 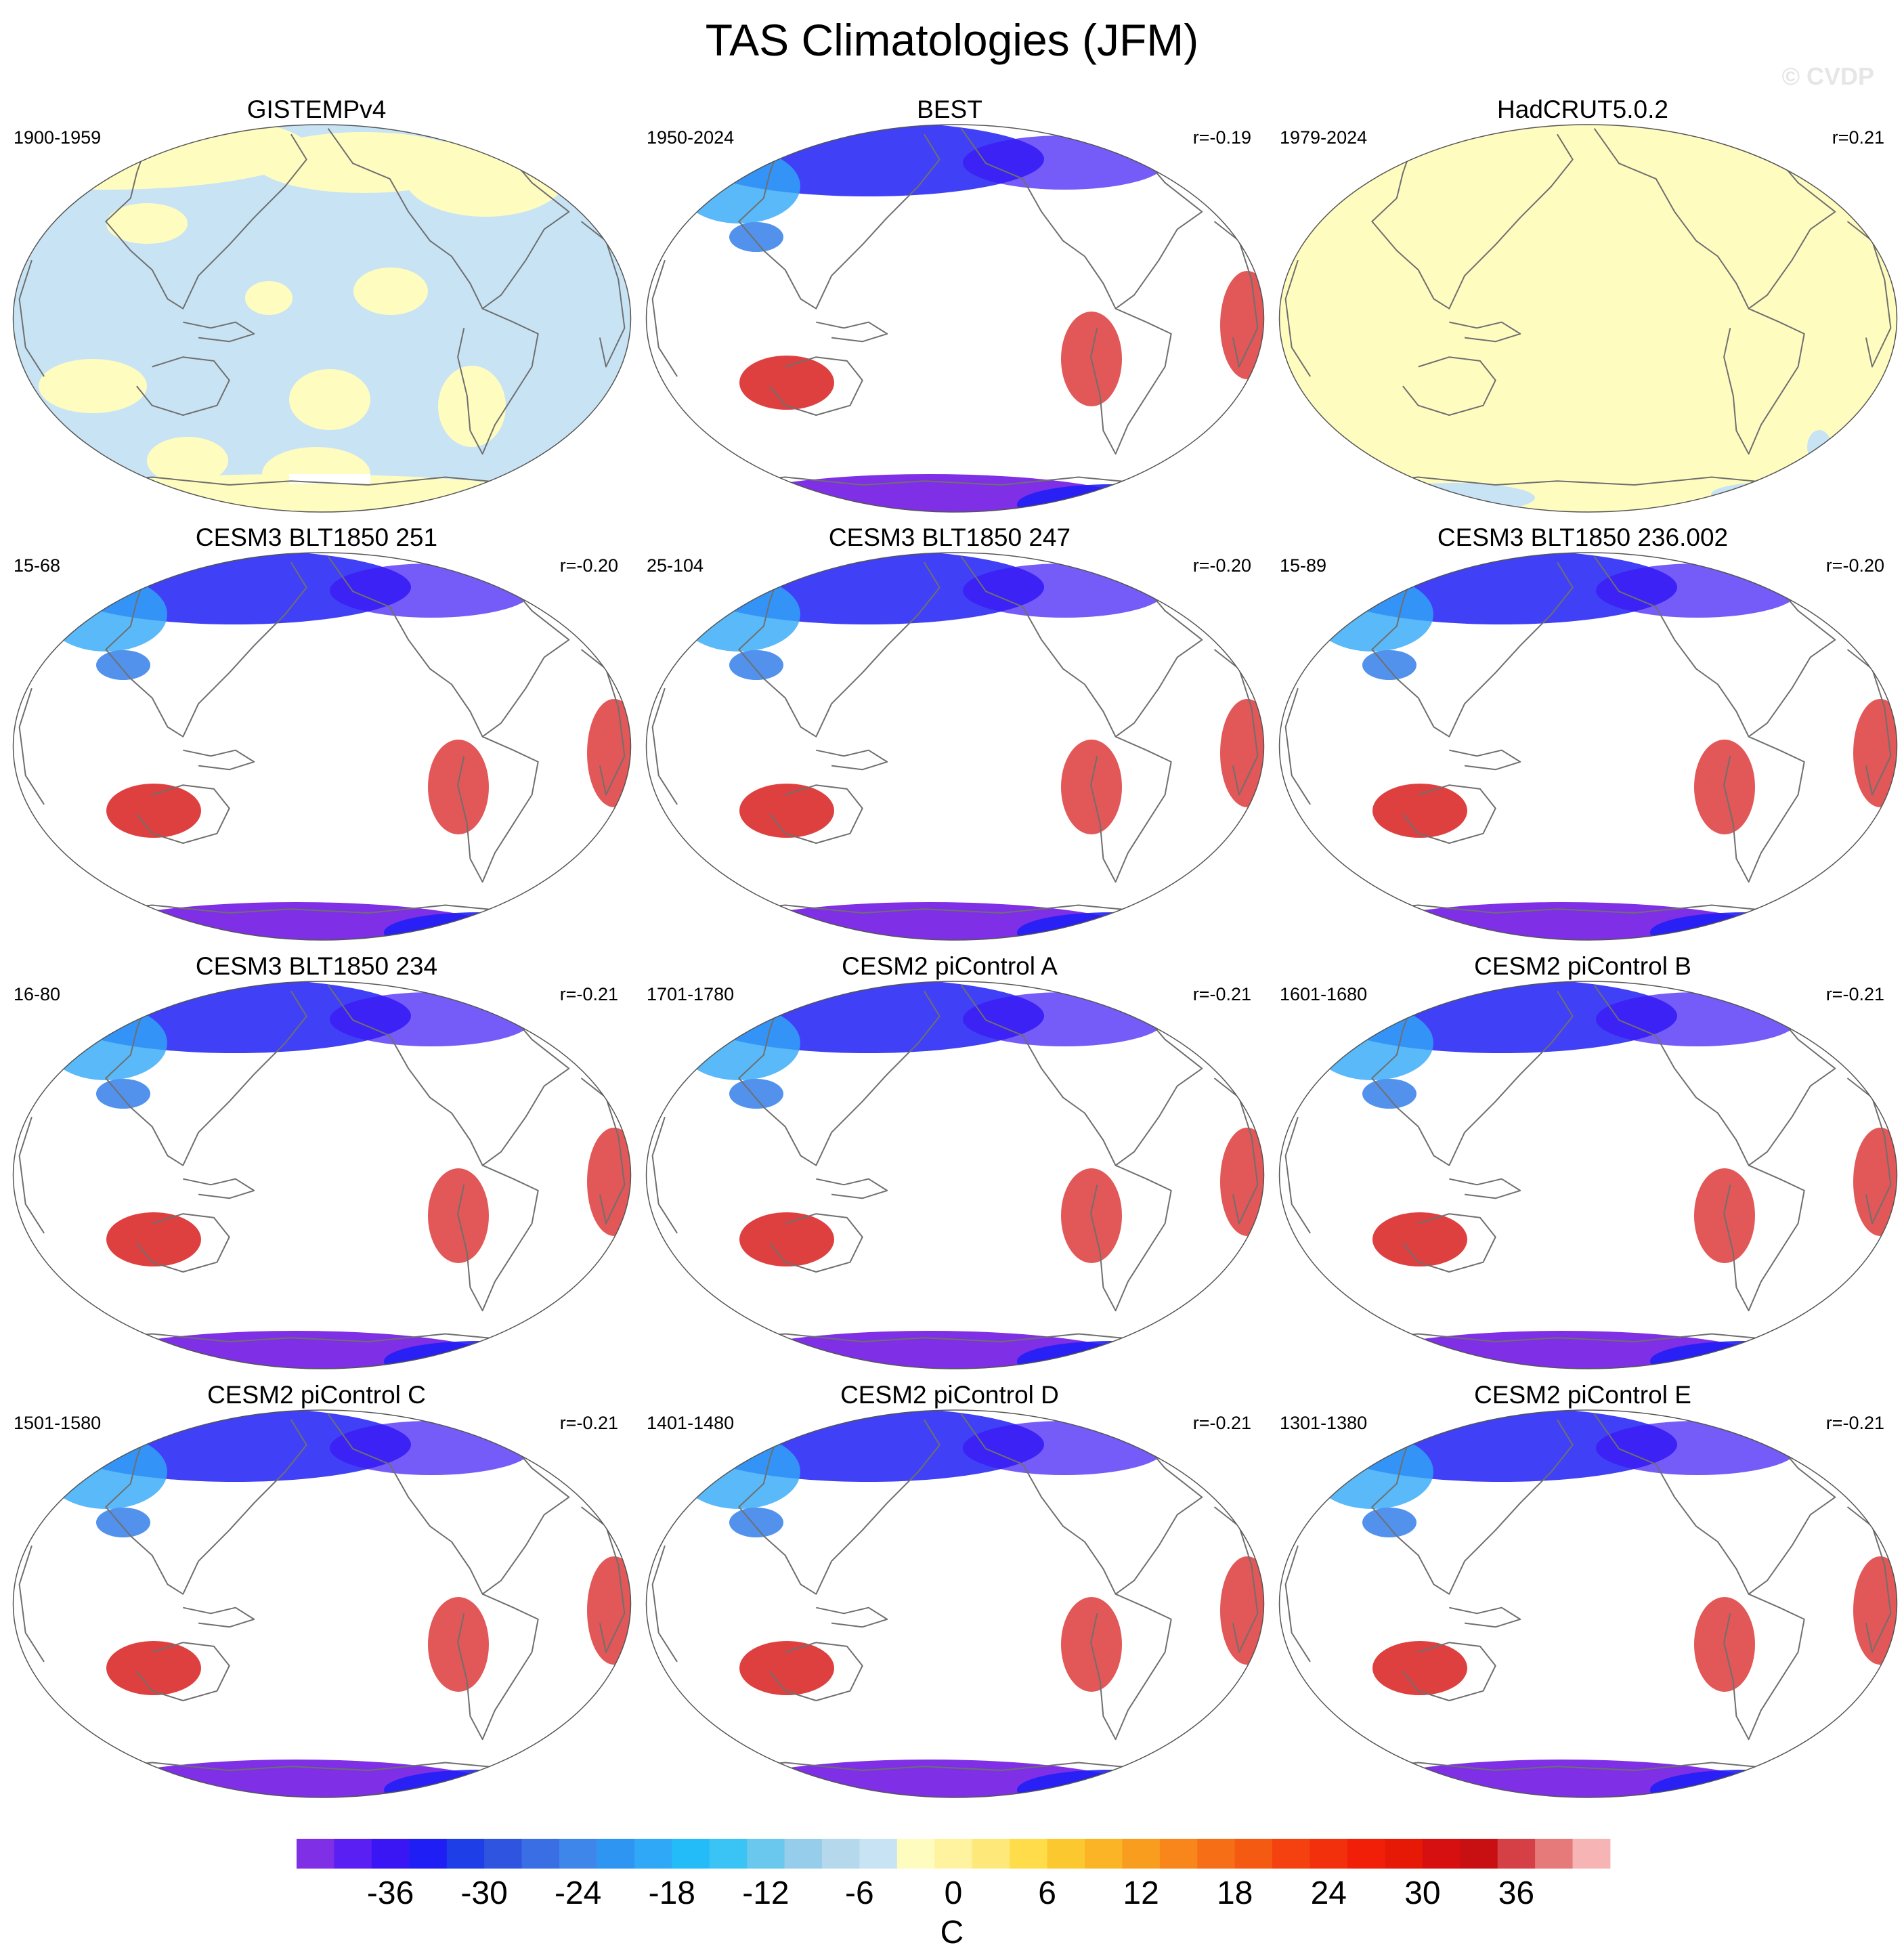 What do you see at coordinates (1324, 994) in the screenshot?
I see `panel-year-range: 1601-1680` at bounding box center [1324, 994].